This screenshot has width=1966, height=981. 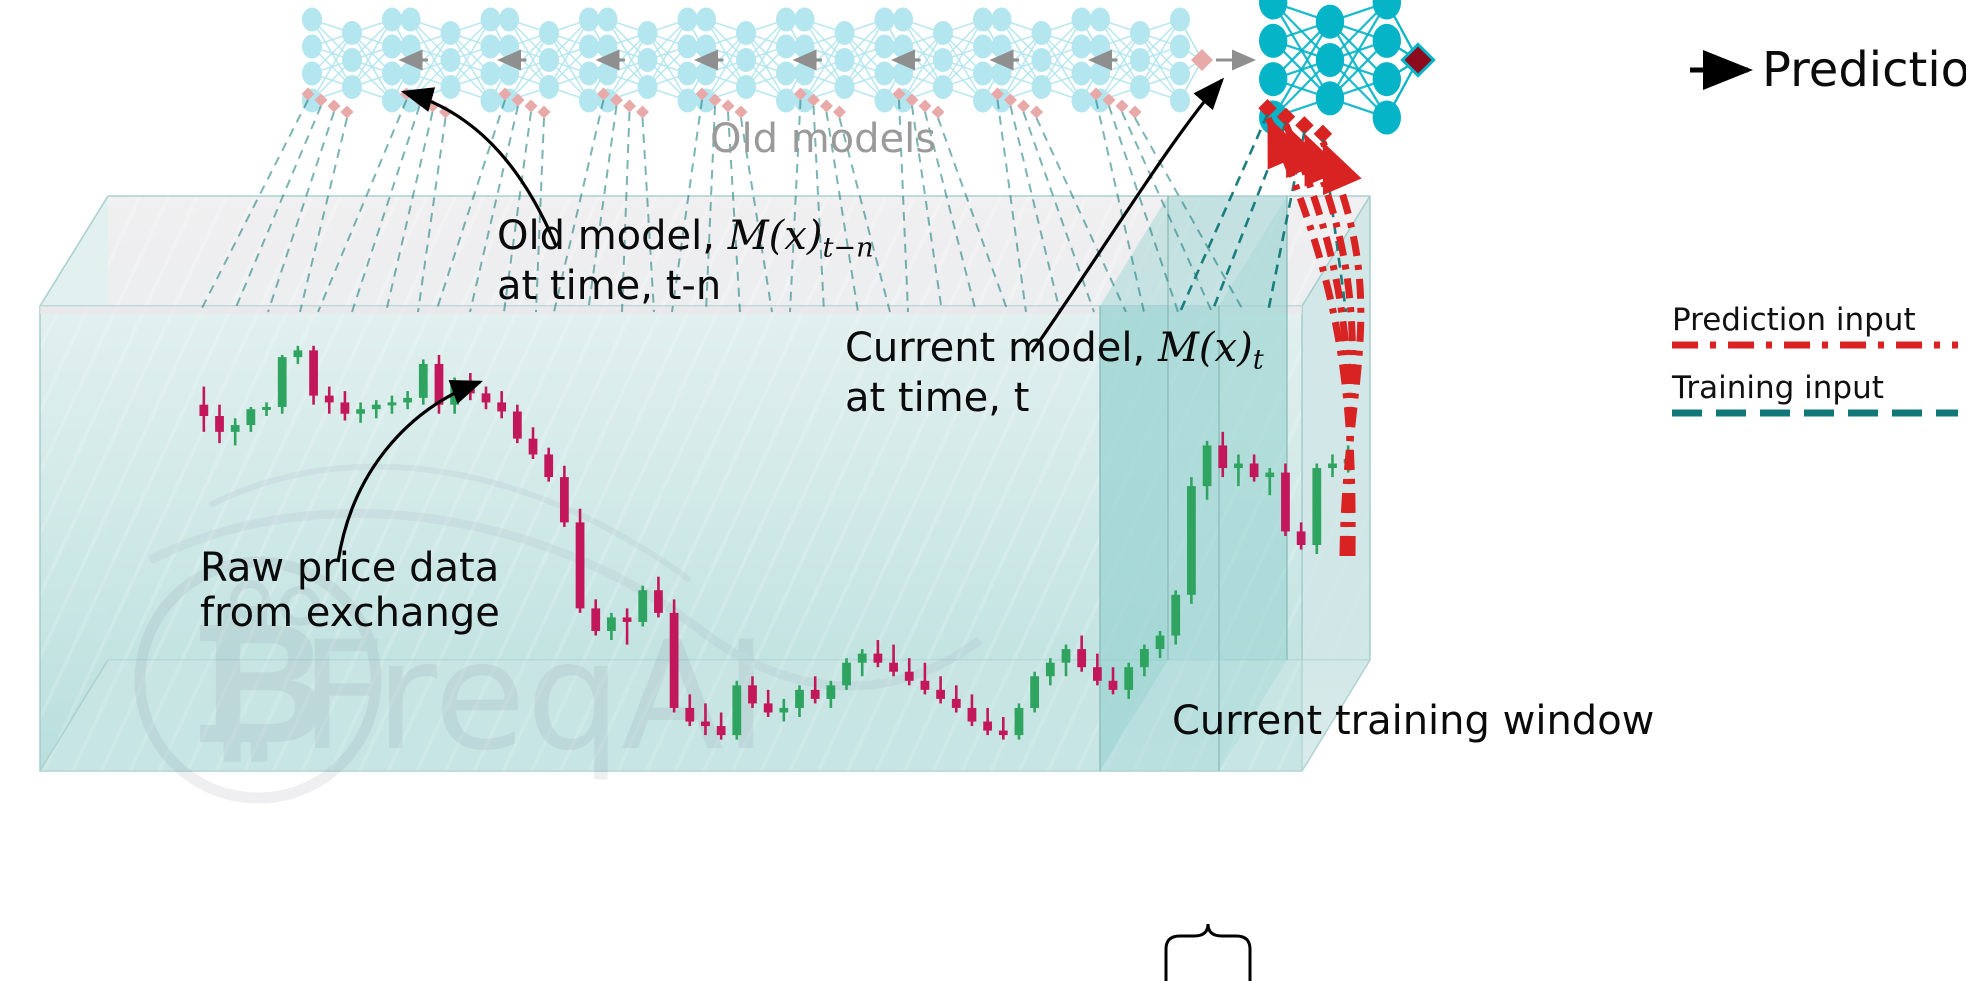 I want to click on current-training-window-highlight, so click(x=1193, y=483).